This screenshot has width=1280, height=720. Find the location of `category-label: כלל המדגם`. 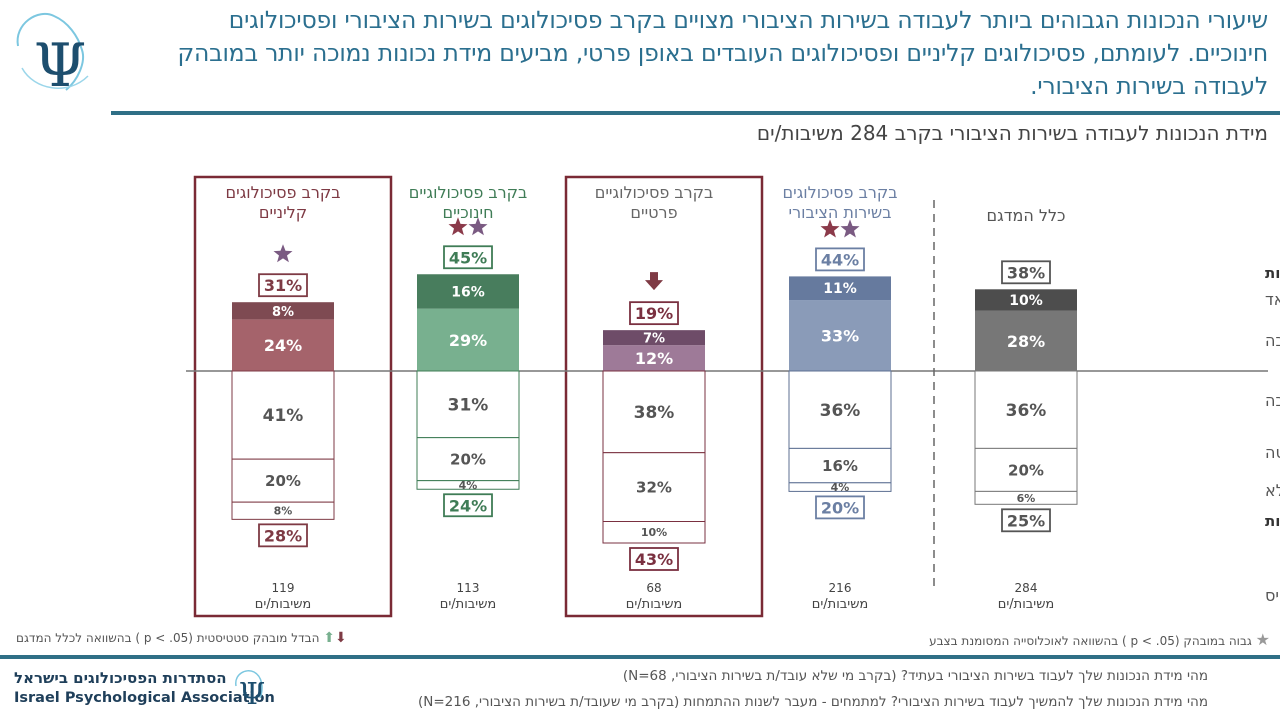

category-label: כלל המדגם is located at coordinates (1026, 215).